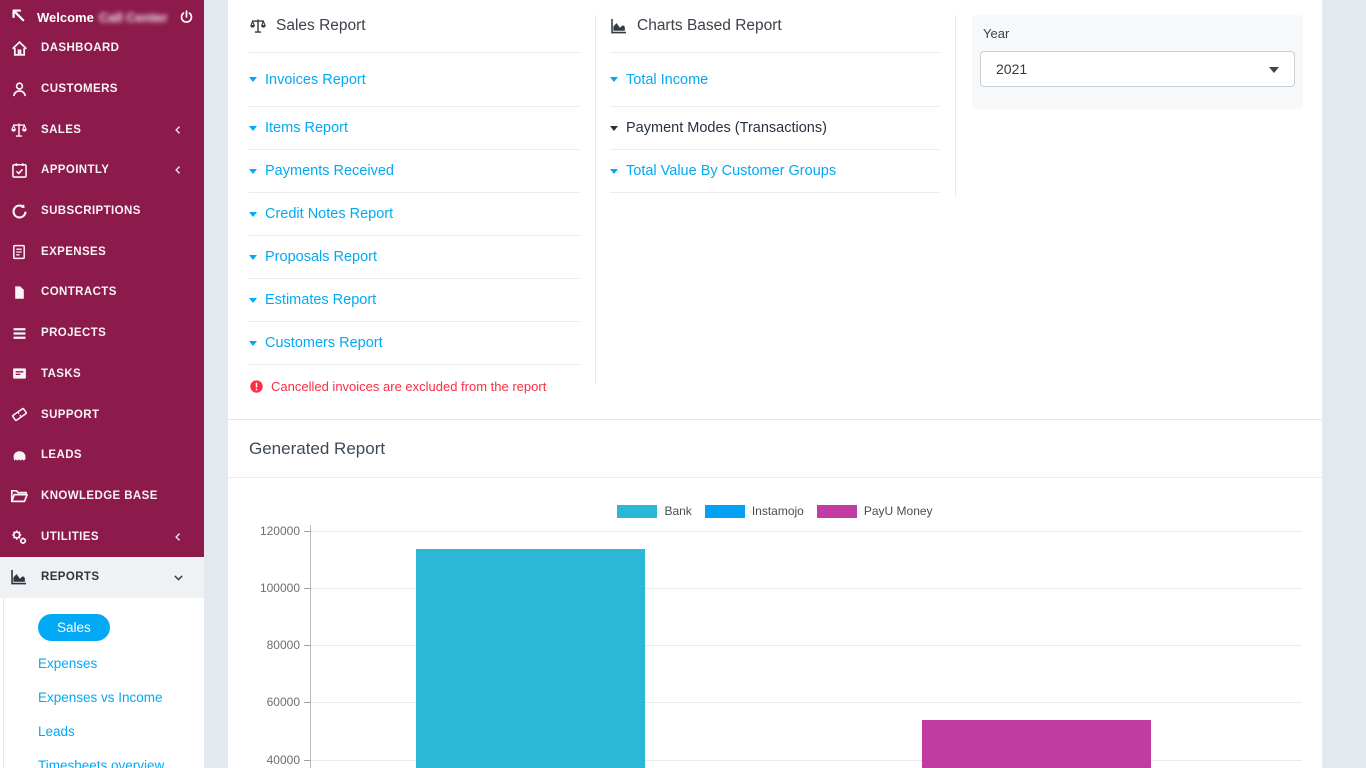 The width and height of the screenshot is (1366, 768). Describe the element at coordinates (19, 537) in the screenshot. I see `utilities-icon` at that location.